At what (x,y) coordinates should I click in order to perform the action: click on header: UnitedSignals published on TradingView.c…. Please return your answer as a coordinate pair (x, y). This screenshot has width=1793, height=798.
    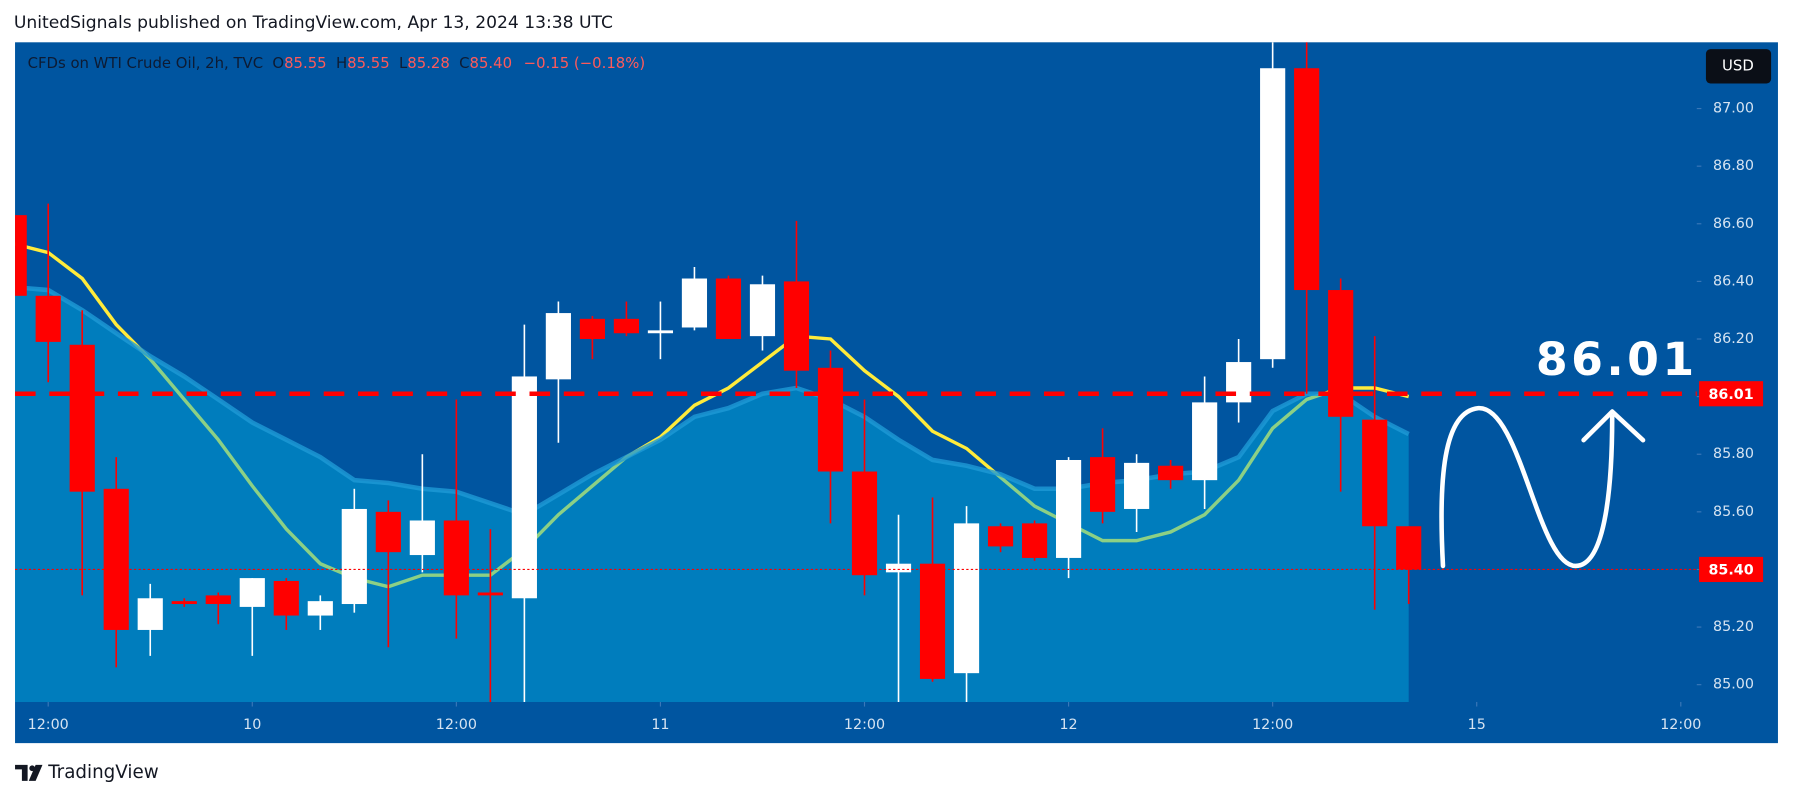
    Looking at the image, I should click on (313, 23).